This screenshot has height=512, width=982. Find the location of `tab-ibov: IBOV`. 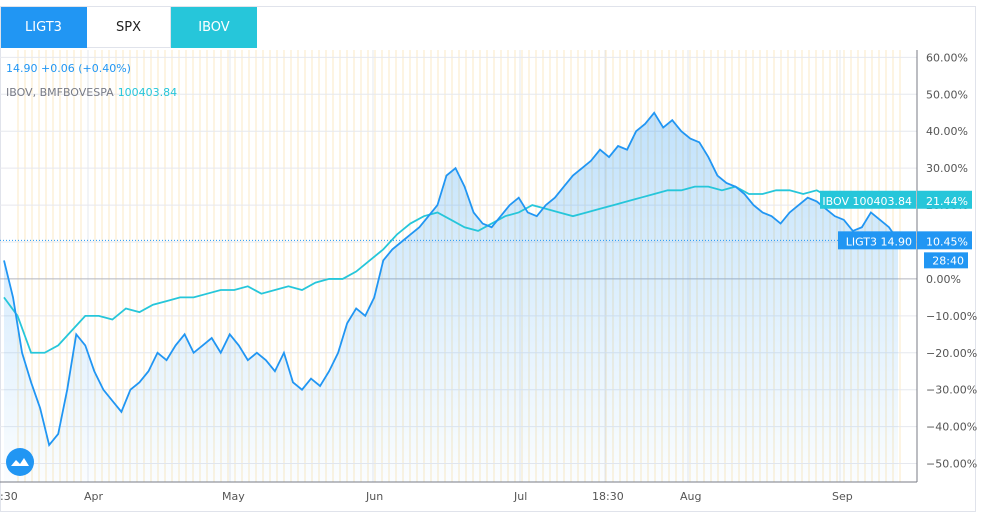

tab-ibov: IBOV is located at coordinates (214, 27).